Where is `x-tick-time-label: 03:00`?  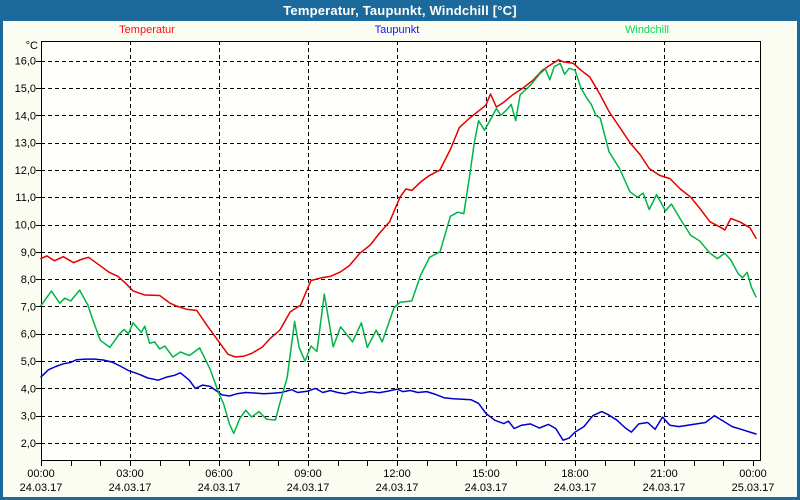 x-tick-time-label: 03:00 is located at coordinates (130, 474).